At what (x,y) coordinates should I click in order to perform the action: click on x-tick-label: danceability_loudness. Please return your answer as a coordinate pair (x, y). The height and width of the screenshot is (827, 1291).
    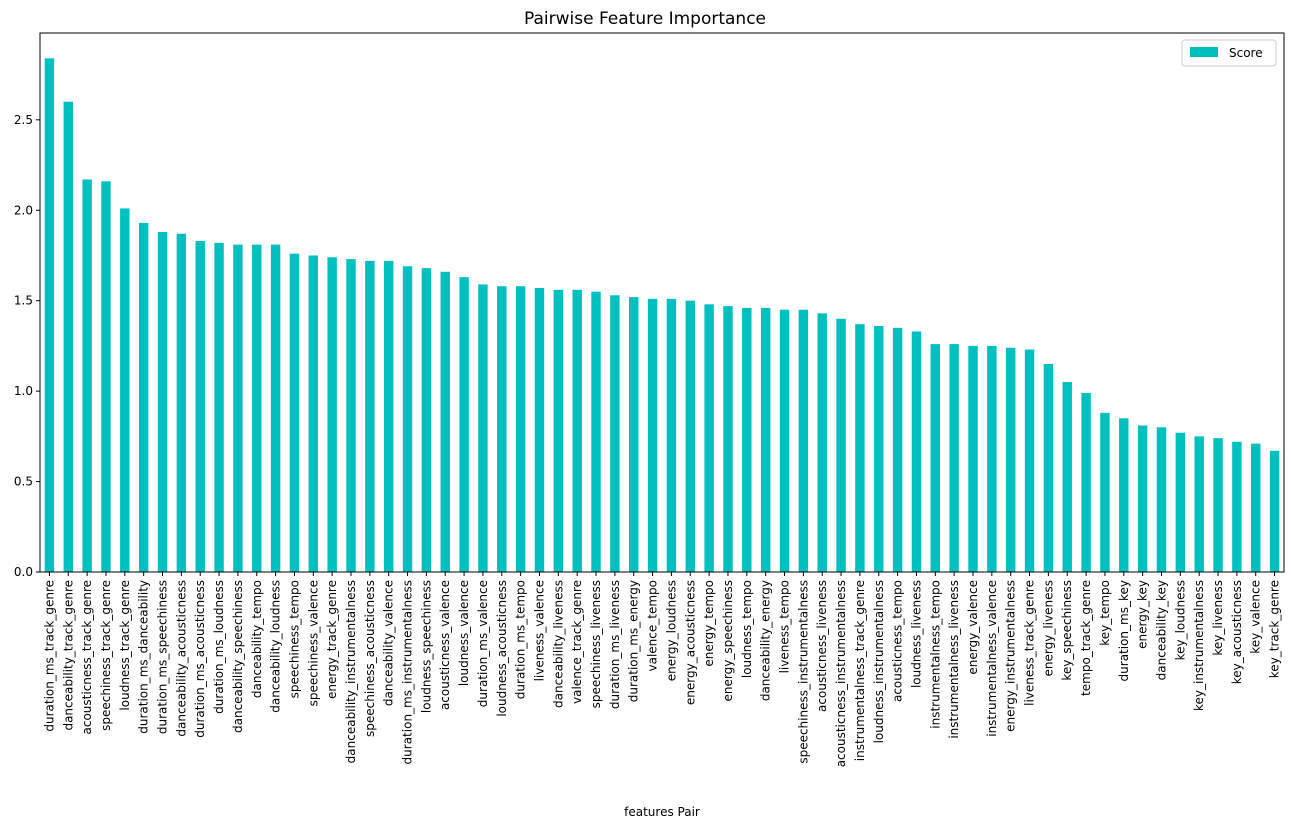
    Looking at the image, I should click on (276, 646).